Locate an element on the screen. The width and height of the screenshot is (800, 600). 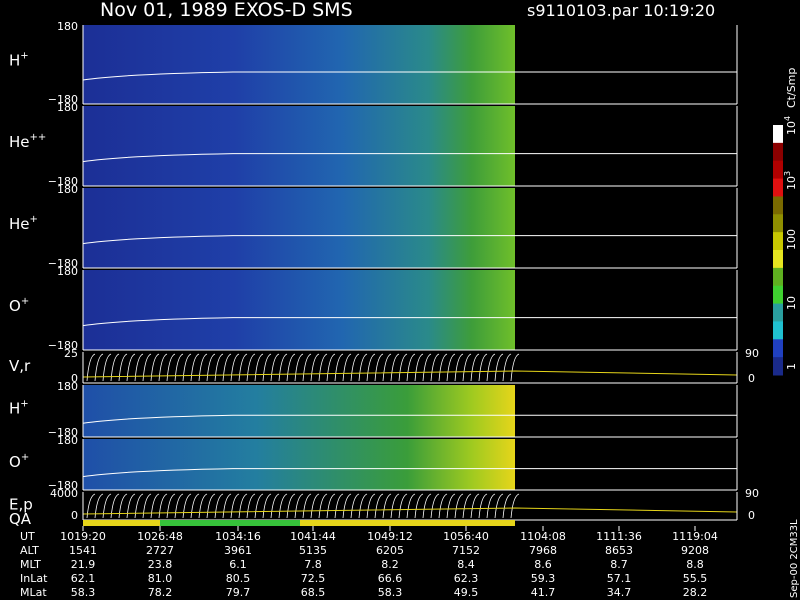
colorbar-base: 10 is located at coordinates (791, 183).